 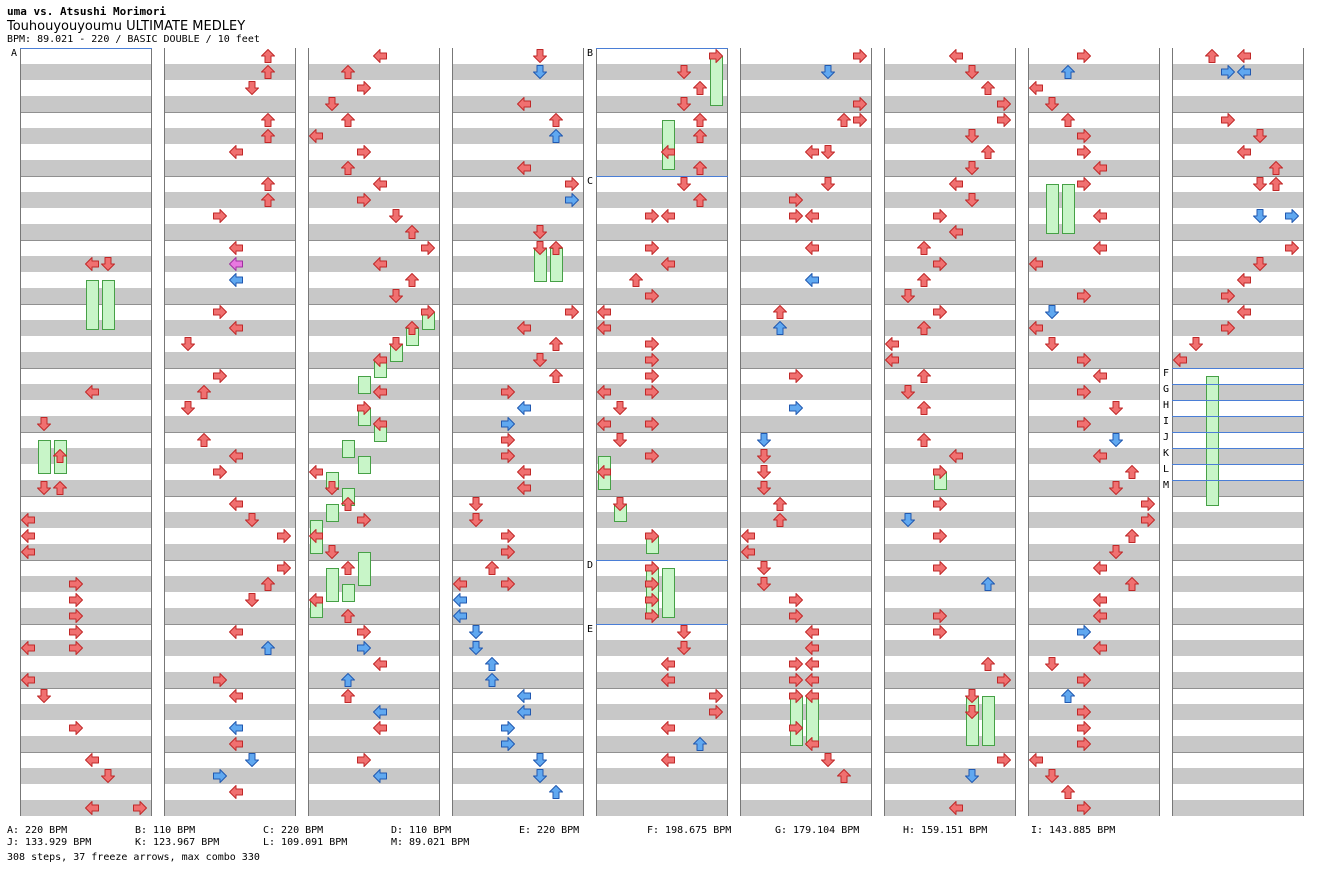 What do you see at coordinates (14, 53) in the screenshot?
I see `section-marker-label: A` at bounding box center [14, 53].